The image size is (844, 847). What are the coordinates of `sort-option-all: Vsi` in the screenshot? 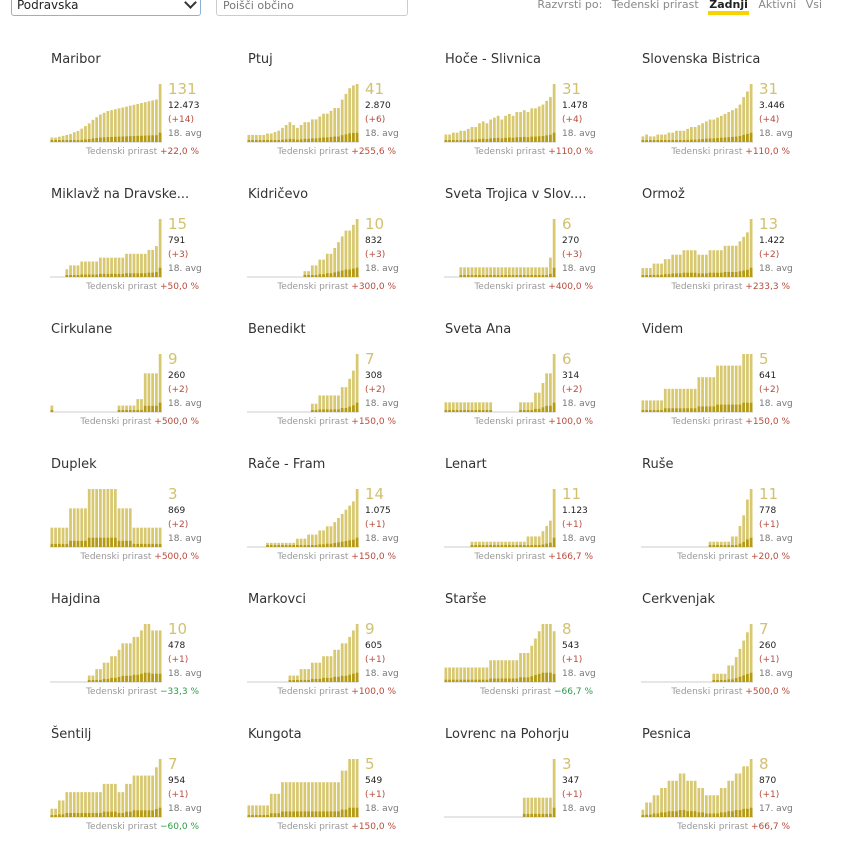 It's located at (813, 5).